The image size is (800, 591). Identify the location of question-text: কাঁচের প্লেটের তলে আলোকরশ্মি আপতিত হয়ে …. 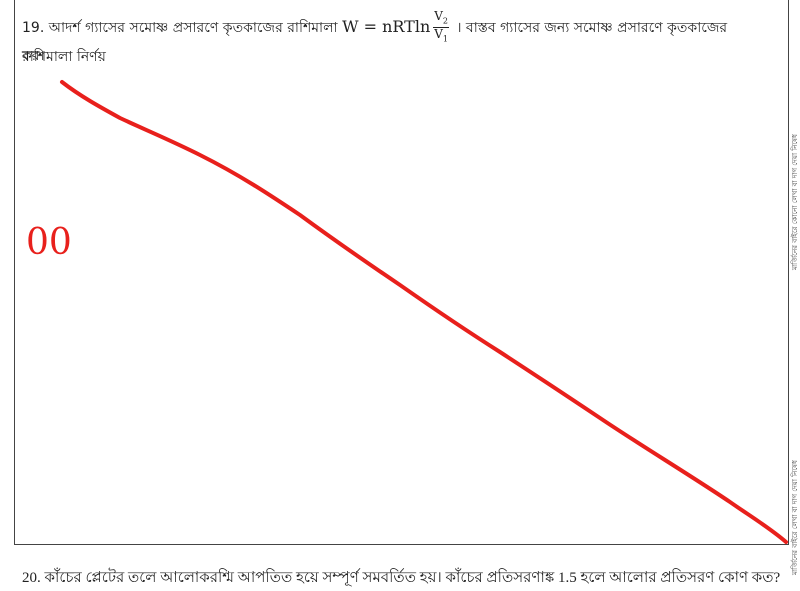
(412, 578).